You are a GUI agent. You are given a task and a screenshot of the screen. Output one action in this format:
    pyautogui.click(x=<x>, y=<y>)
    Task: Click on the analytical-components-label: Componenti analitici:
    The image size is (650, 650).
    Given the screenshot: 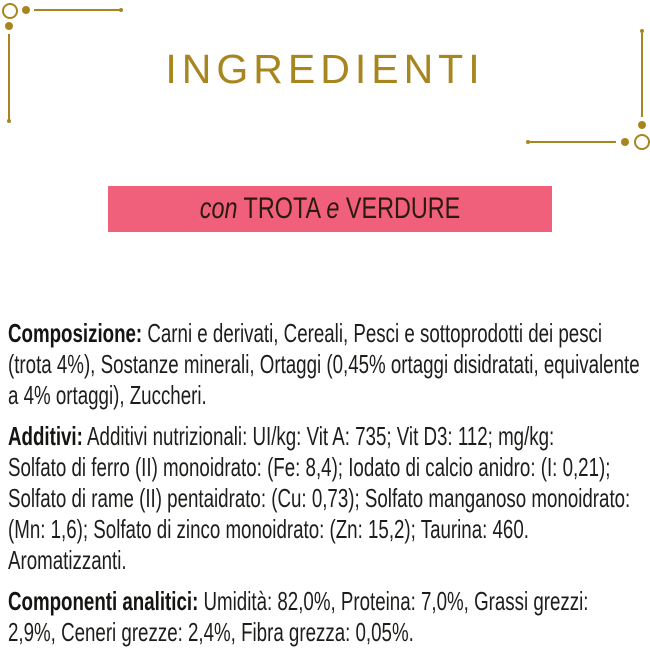 What is the action you would take?
    pyautogui.click(x=103, y=601)
    